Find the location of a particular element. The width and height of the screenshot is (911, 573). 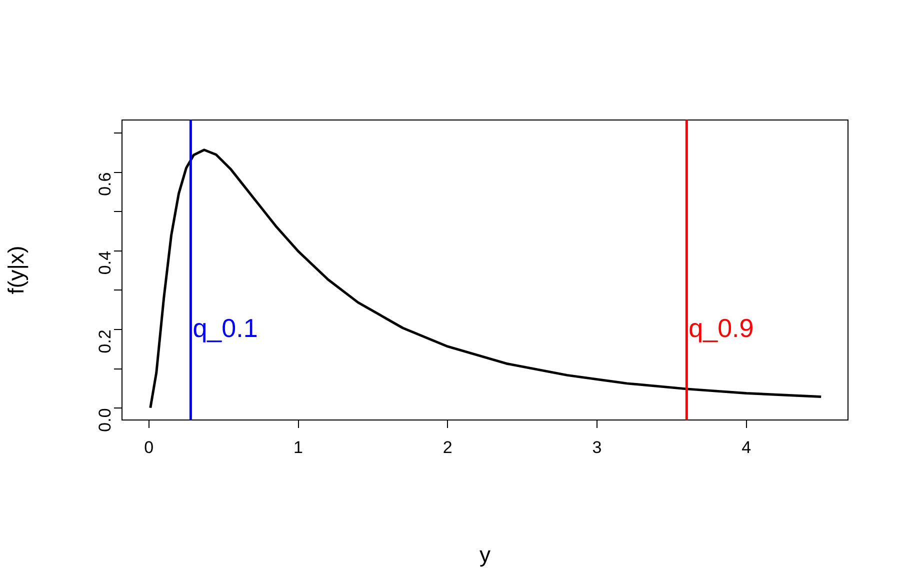

y-tick-label: 0.4 is located at coordinates (105, 262).